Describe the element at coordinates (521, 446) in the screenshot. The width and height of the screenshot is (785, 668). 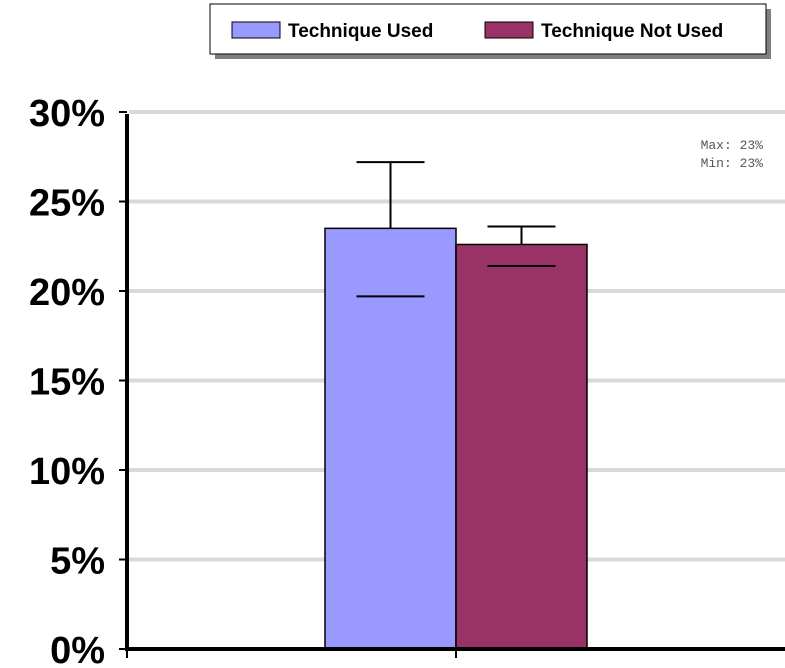
I see `bar-technique-not-used` at that location.